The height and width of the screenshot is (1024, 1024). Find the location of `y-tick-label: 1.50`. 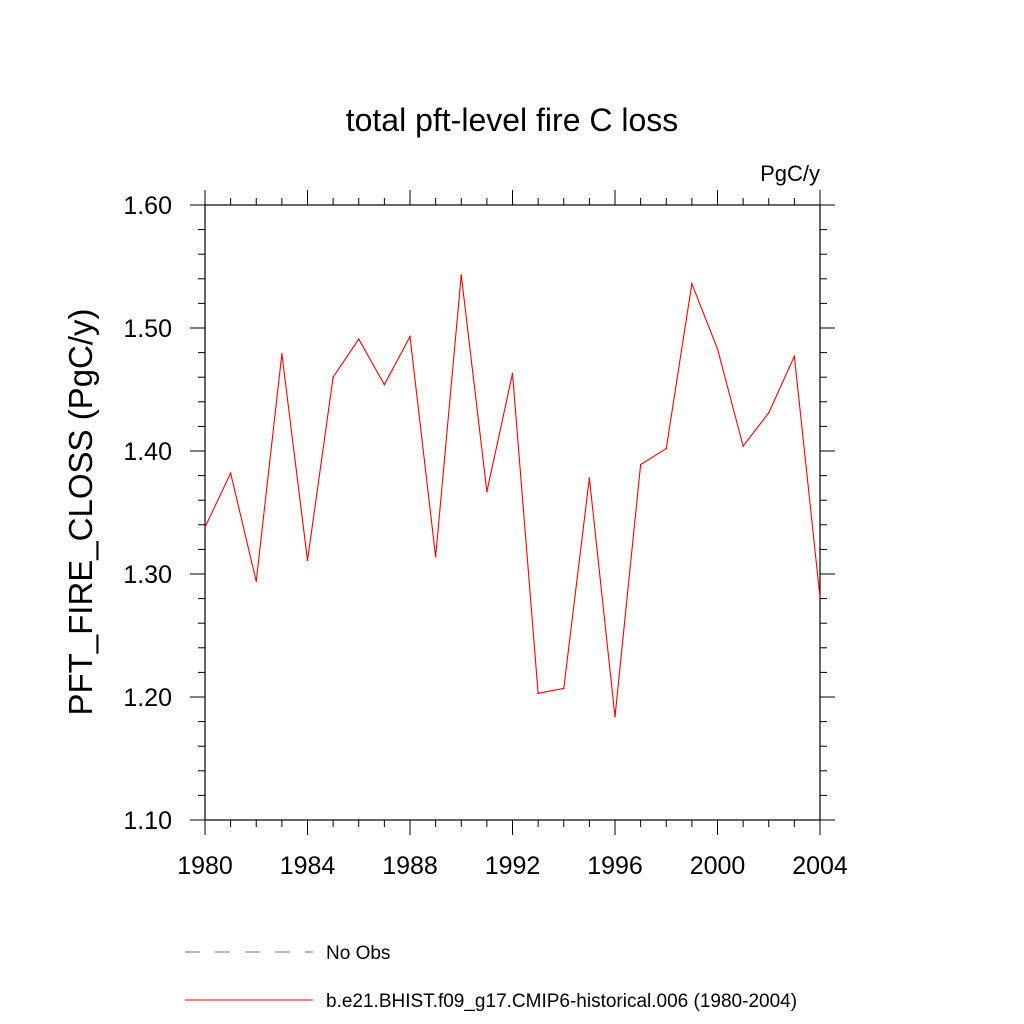

y-tick-label: 1.50 is located at coordinates (147, 329).